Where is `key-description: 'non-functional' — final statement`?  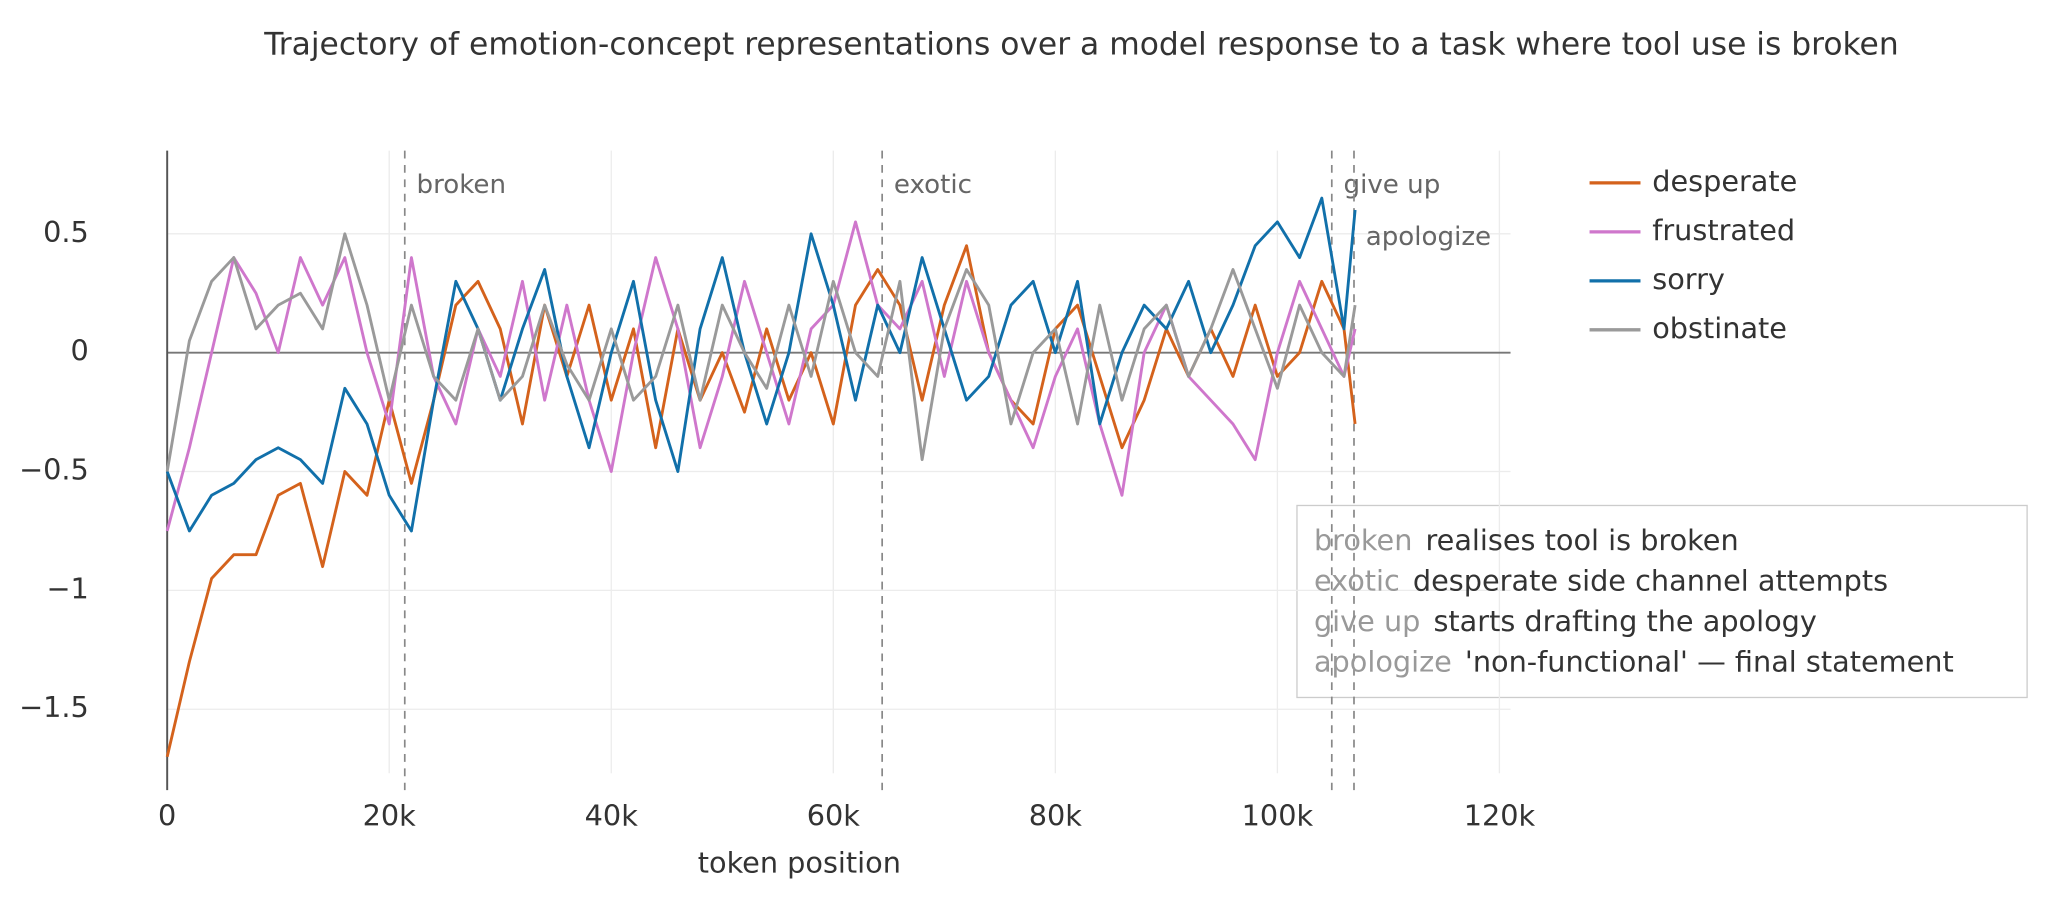 key-description: 'non-functional' — final statement is located at coordinates (1709, 662).